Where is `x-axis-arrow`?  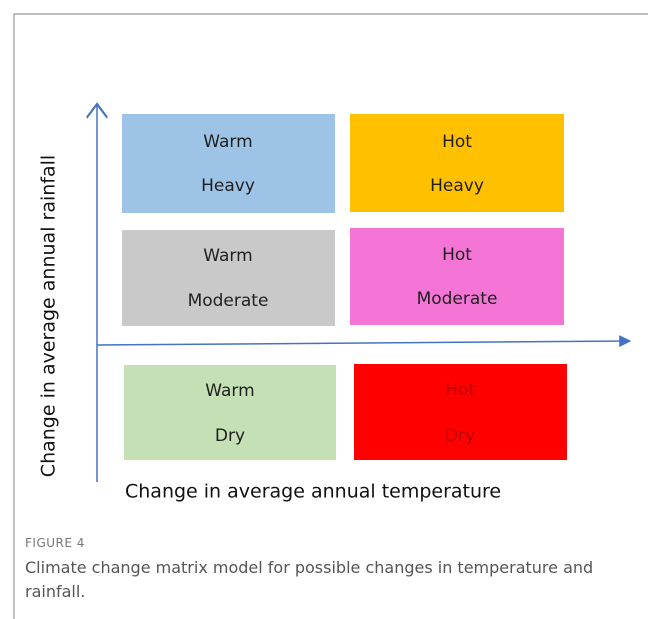
x-axis-arrow is located at coordinates (364, 341).